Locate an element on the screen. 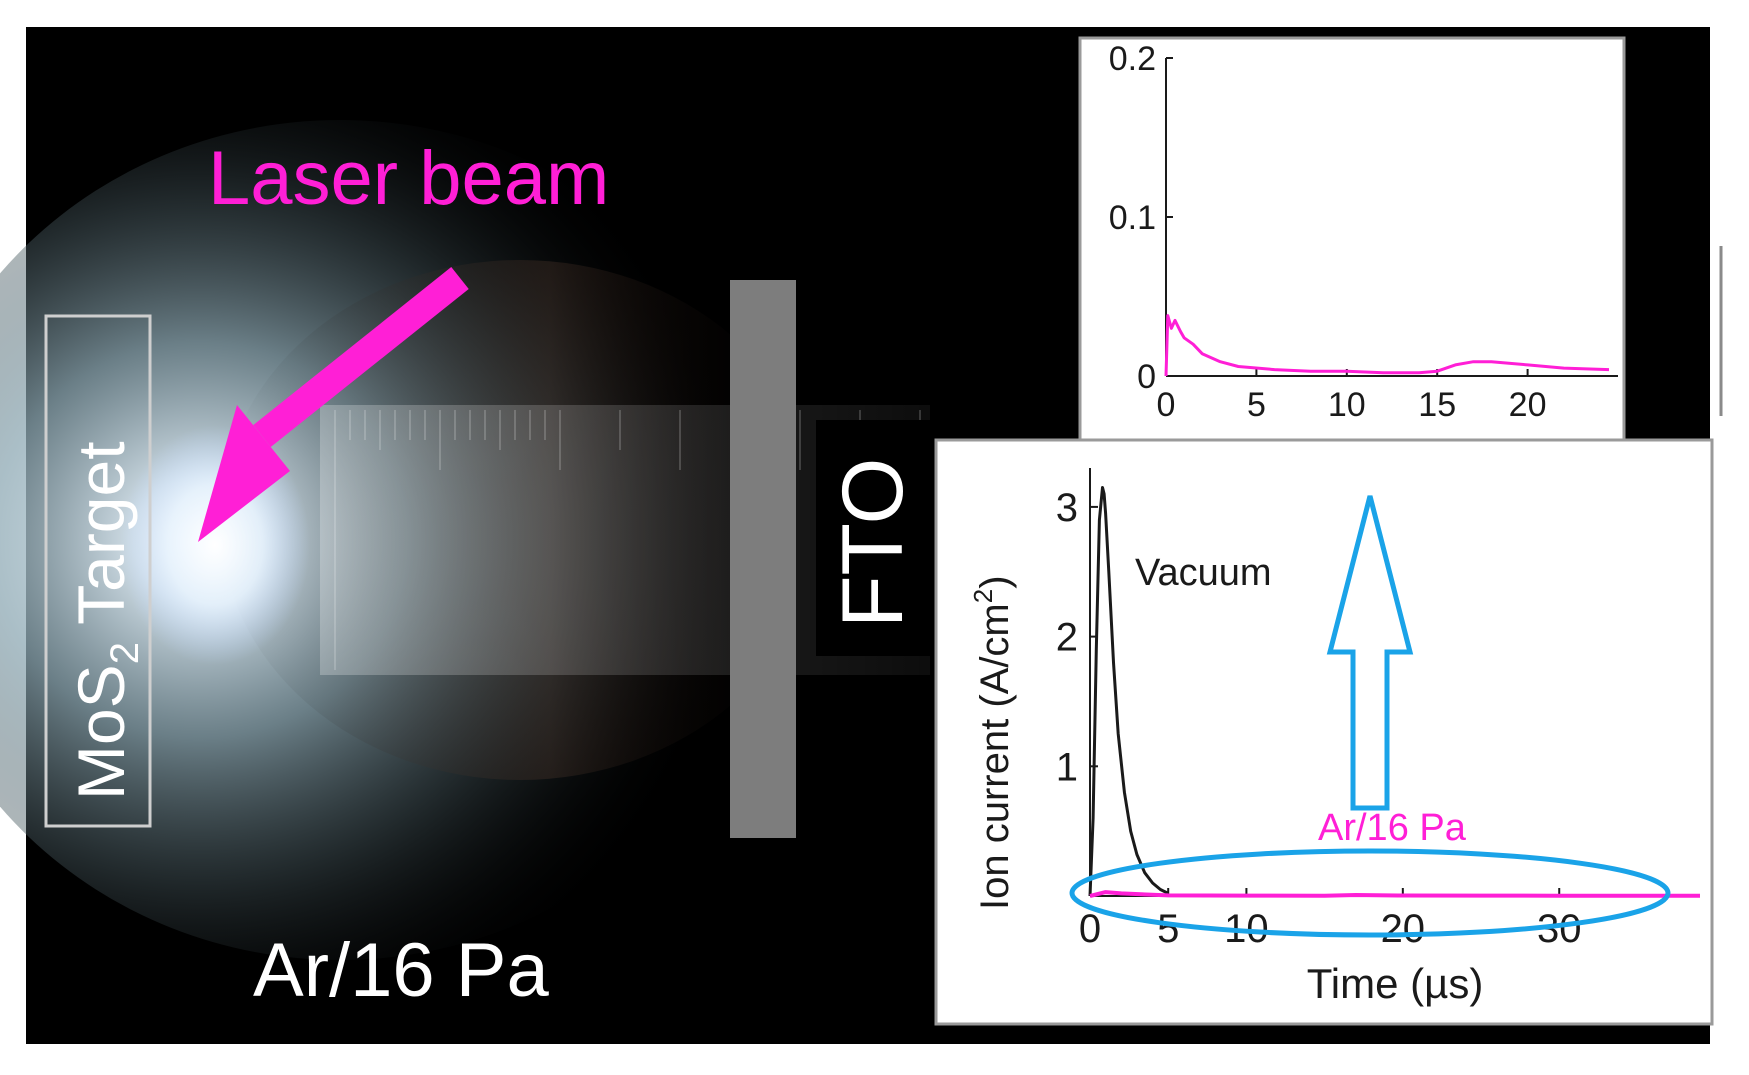 The width and height of the screenshot is (1749, 1075). laser-arrow is located at coordinates (333, 404).